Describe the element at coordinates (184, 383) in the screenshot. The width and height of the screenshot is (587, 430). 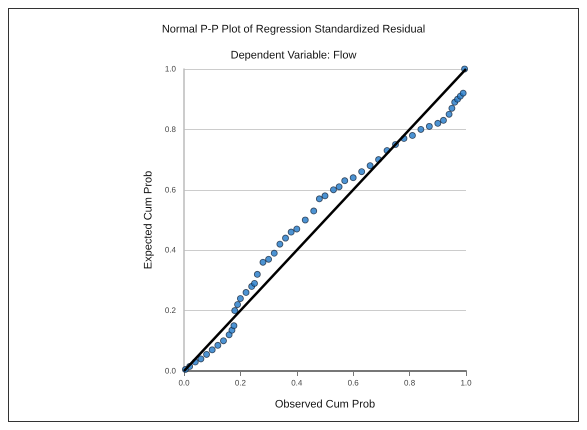
I see `x-tick-label: 0.0` at that location.